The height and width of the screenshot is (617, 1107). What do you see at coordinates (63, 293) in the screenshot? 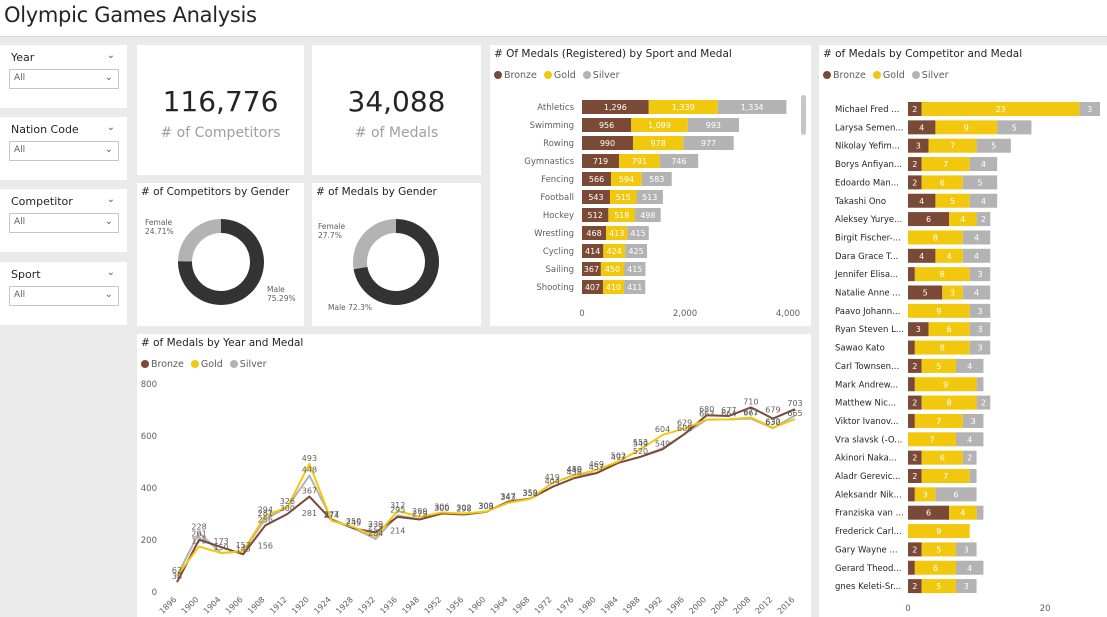
I see `slicer-sport: Sport ⌄ All ⌄` at bounding box center [63, 293].